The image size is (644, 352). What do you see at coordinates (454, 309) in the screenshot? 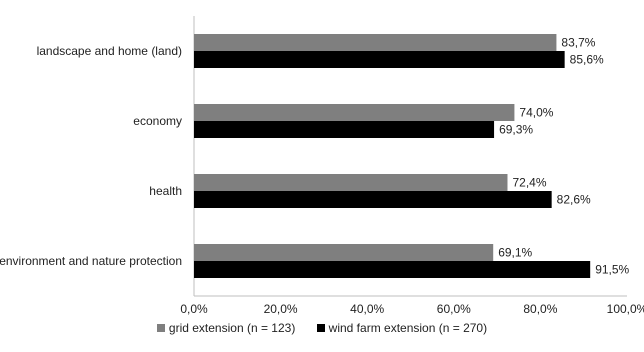
I see `x-tick-label: 60,0%` at bounding box center [454, 309].